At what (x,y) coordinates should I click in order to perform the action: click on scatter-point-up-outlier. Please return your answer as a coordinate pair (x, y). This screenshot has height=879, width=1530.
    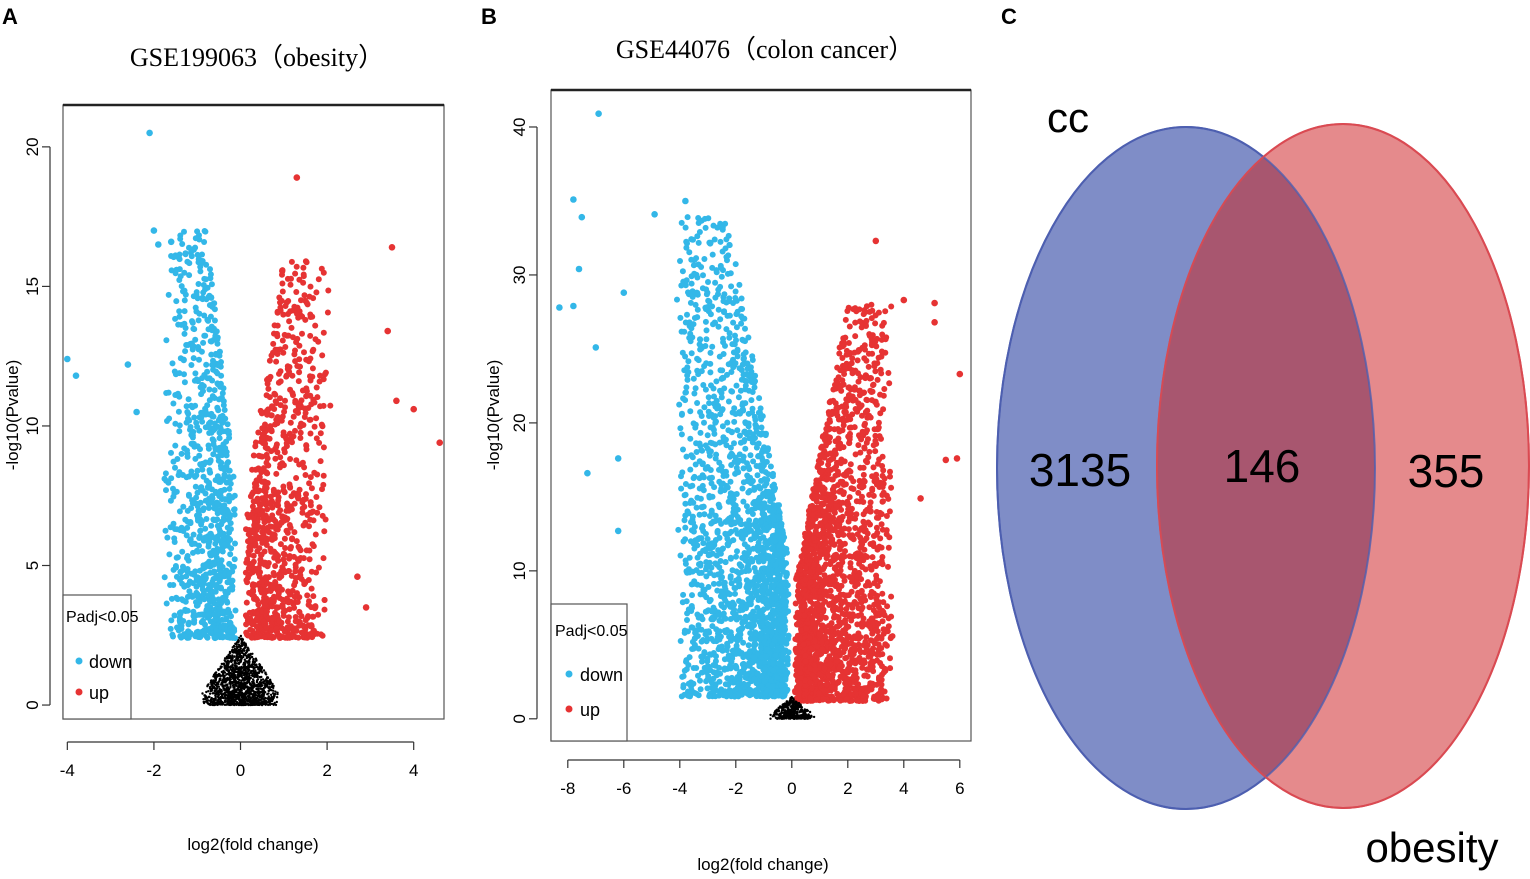
    Looking at the image, I should click on (357, 576).